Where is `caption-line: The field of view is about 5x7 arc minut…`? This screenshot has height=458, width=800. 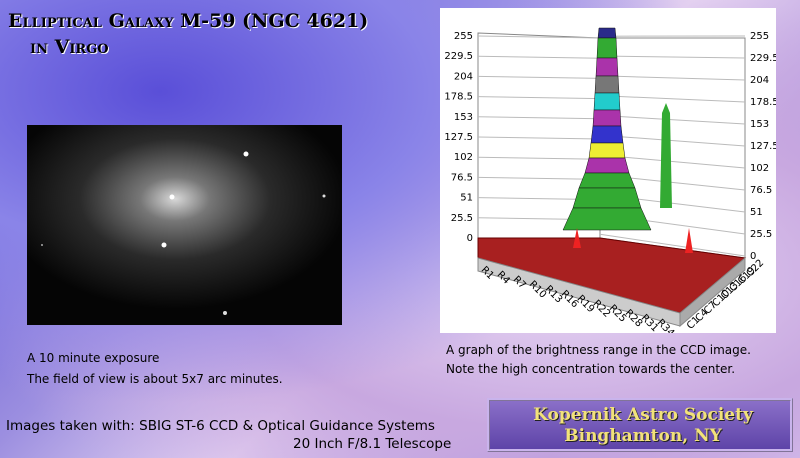 caption-line: The field of view is about 5x7 arc minut… is located at coordinates (155, 379).